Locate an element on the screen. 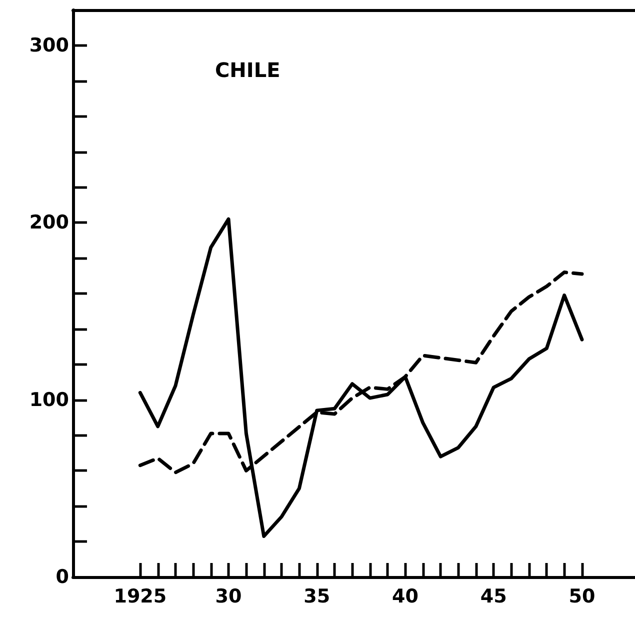 The image size is (635, 617). x-tick-label: 30 is located at coordinates (228, 597).